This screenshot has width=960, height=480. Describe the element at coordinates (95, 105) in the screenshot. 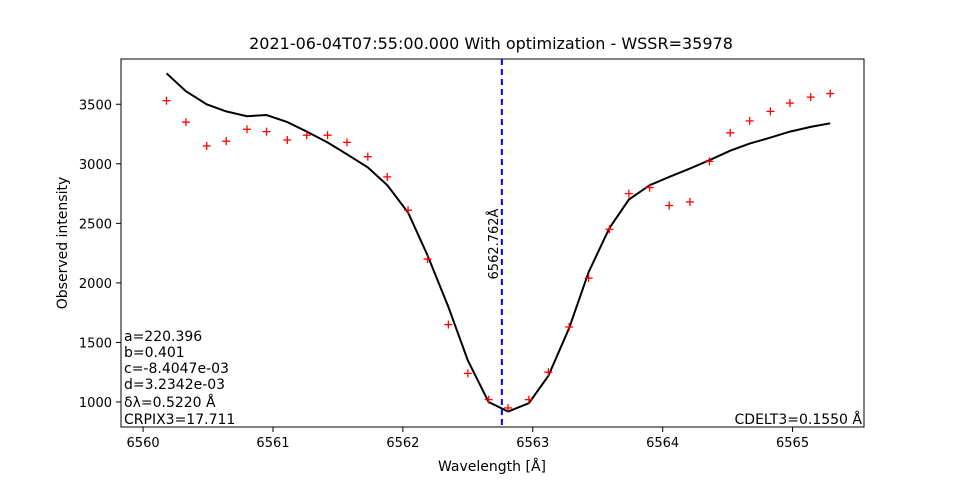

I see `y-tick-label-5: 3500` at that location.